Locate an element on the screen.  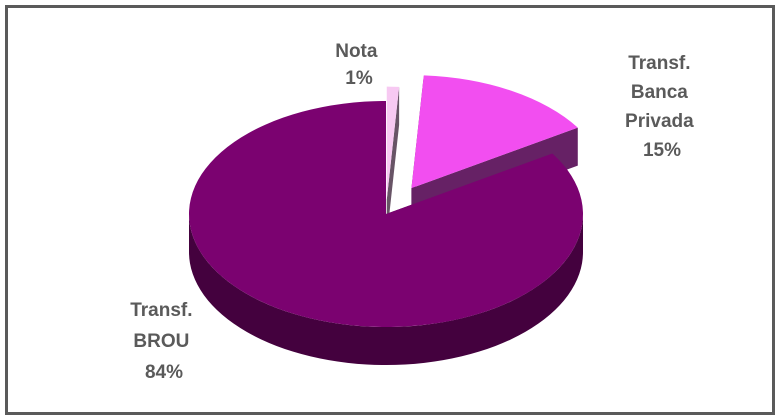
label-nota: Nota 1% is located at coordinates (359, 65).